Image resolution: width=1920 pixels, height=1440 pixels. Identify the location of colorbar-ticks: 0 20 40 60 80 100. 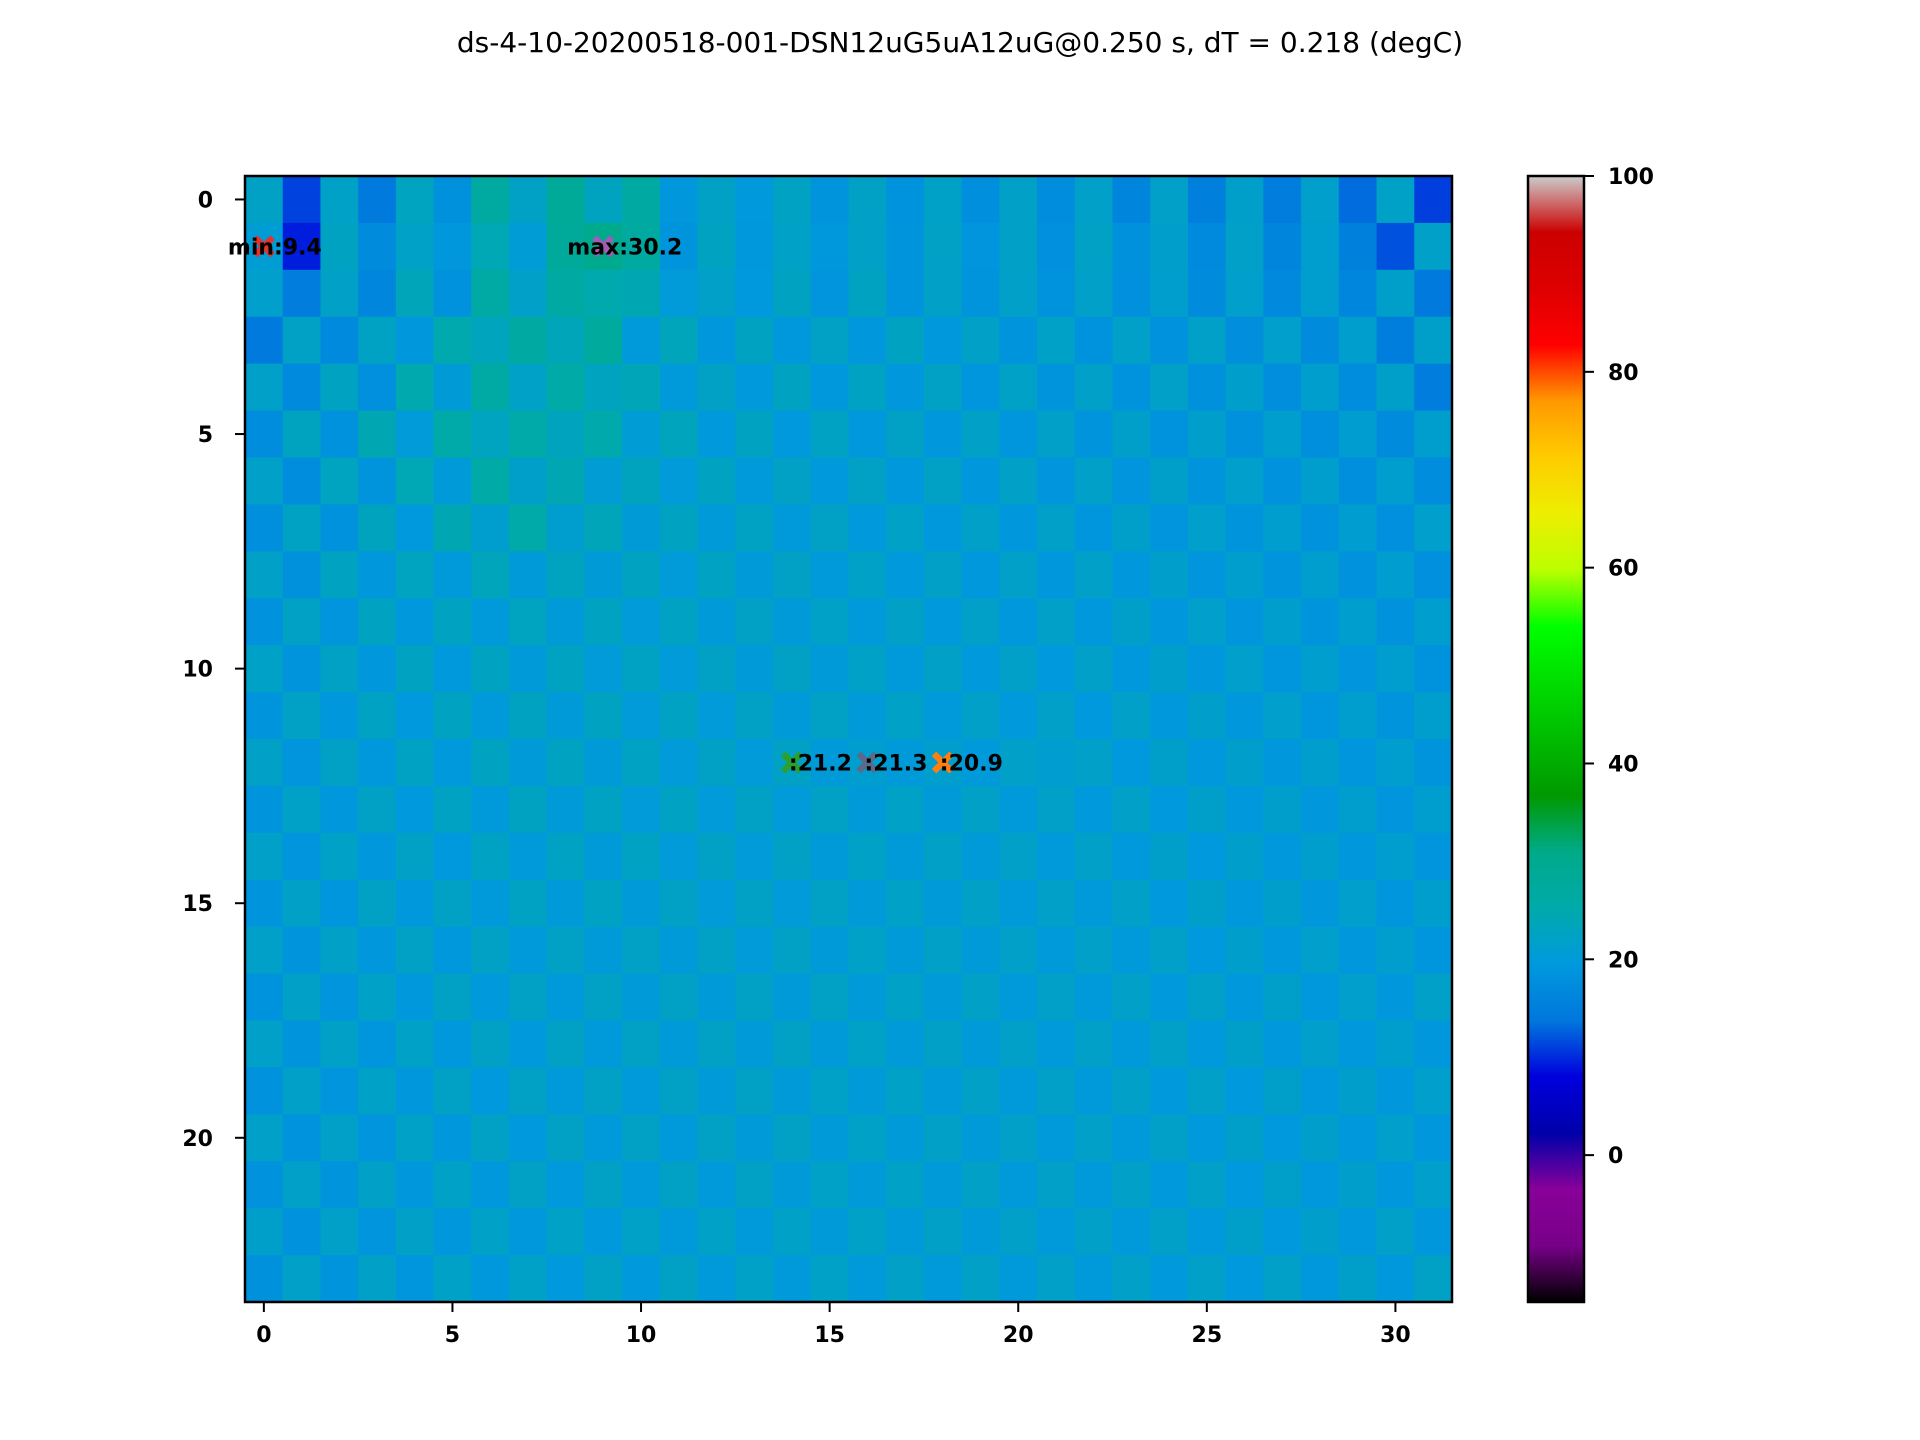
(1619, 667).